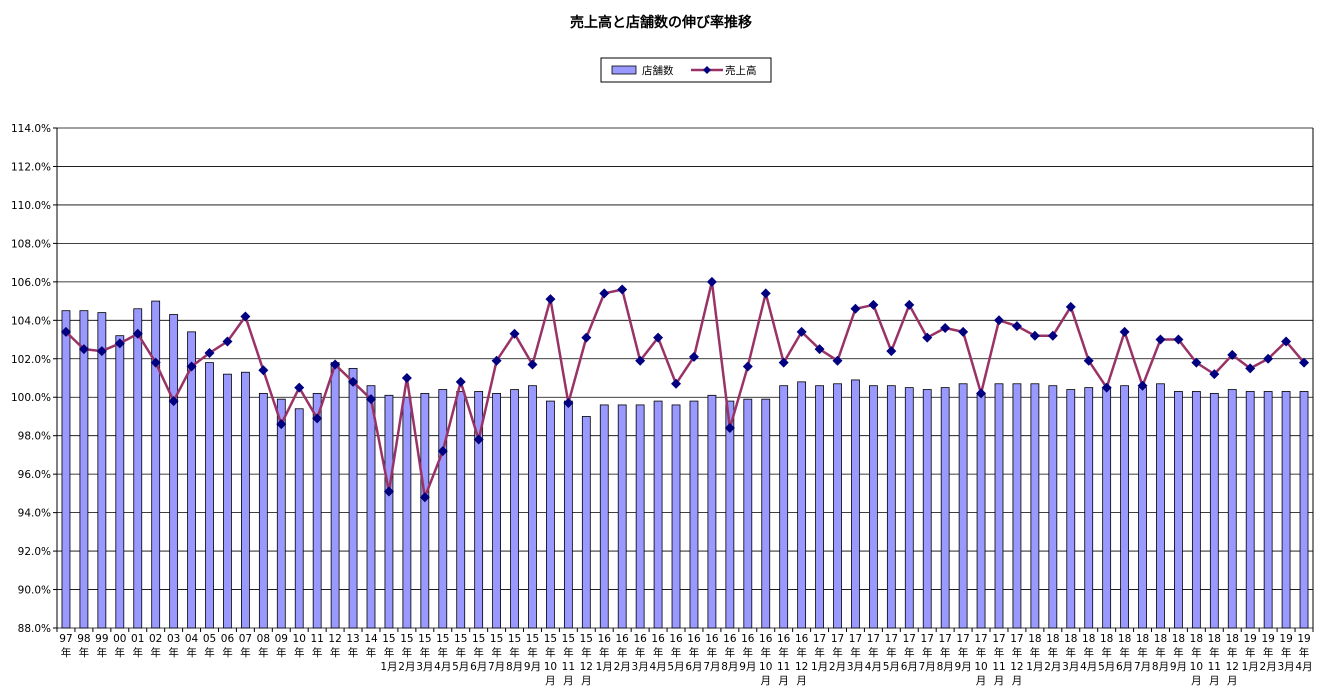  Describe the element at coordinates (729, 653) in the screenshot. I see `x-tick-label: 16 年 8月` at that location.